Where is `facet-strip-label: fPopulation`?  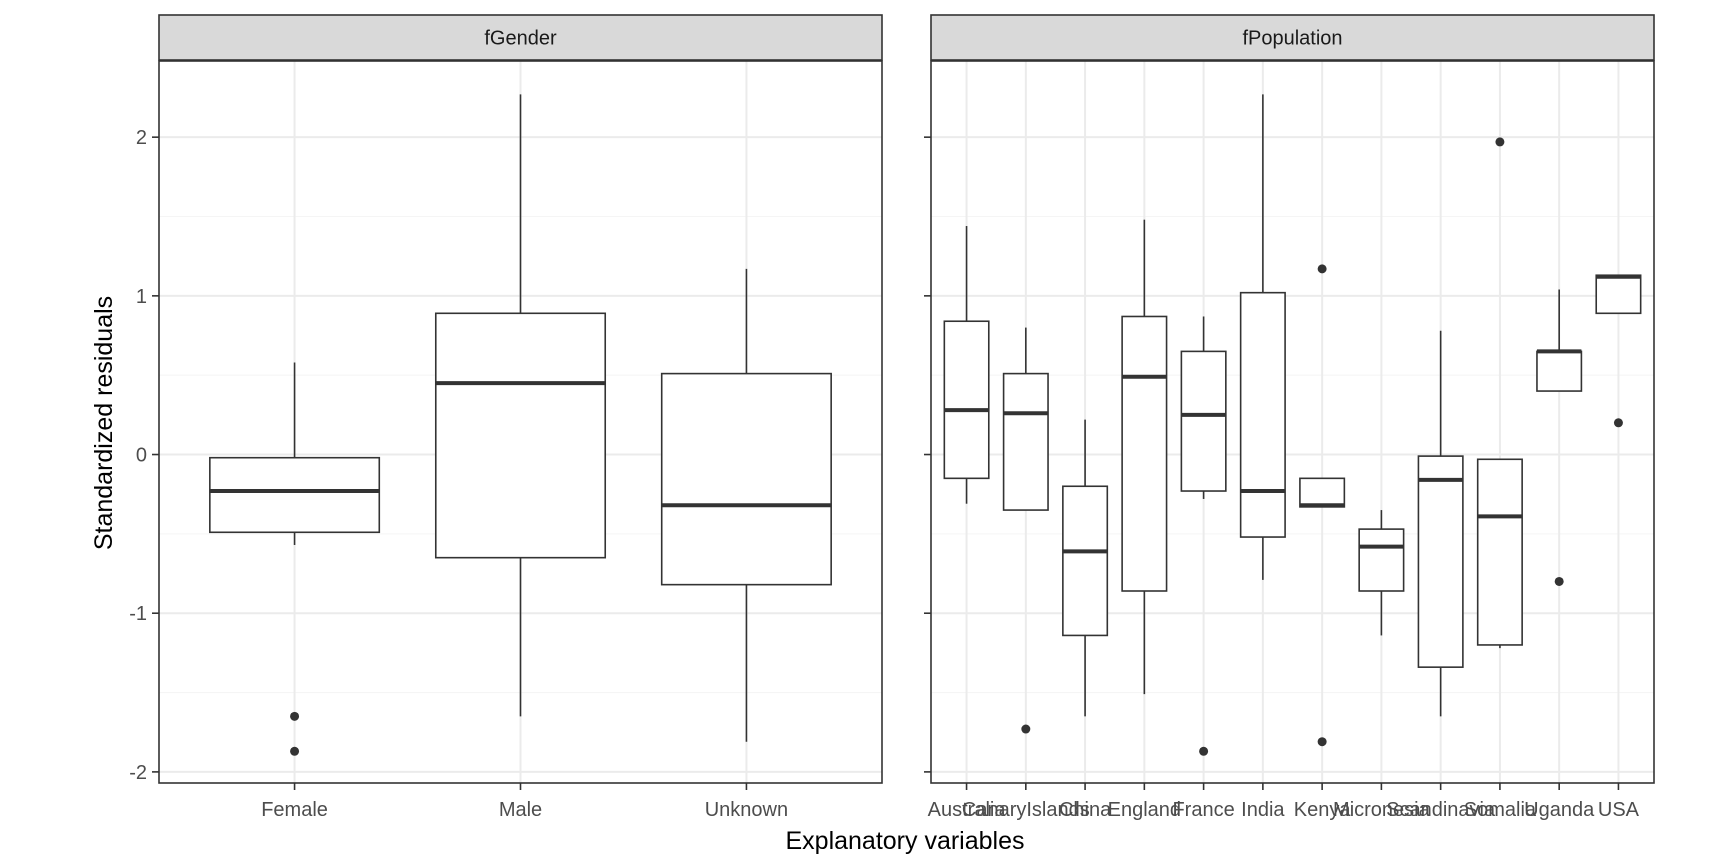 facet-strip-label: fPopulation is located at coordinates (1292, 39).